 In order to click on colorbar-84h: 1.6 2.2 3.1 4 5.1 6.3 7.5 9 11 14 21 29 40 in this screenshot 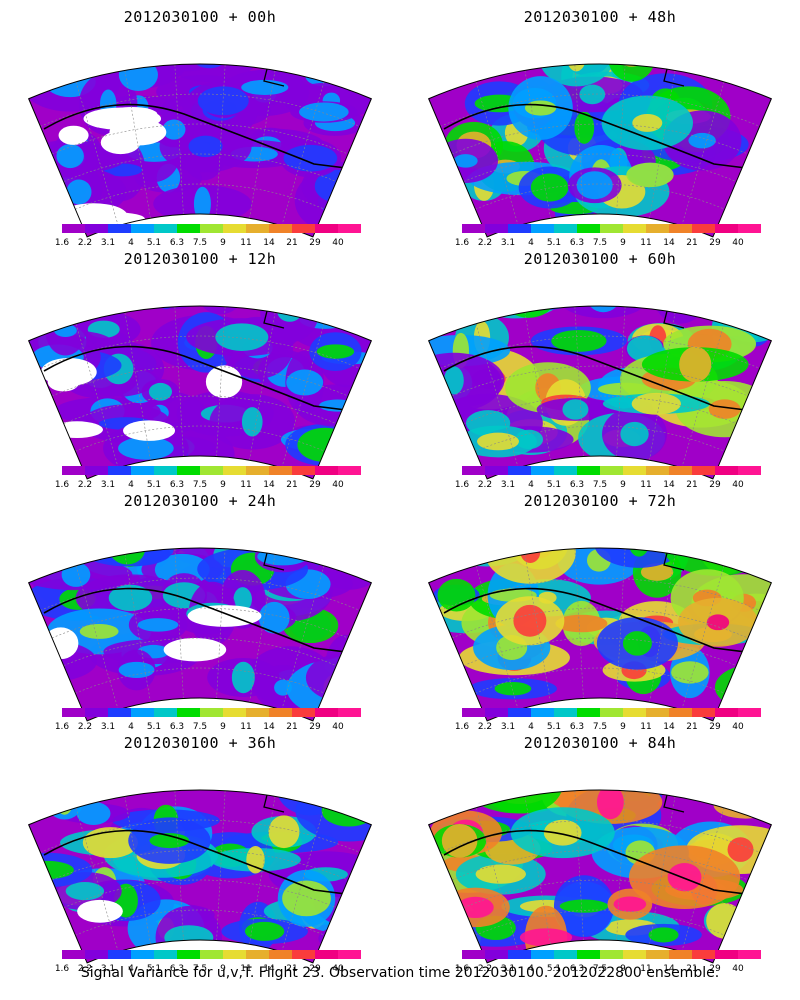, I will do `click(608, 962)`.